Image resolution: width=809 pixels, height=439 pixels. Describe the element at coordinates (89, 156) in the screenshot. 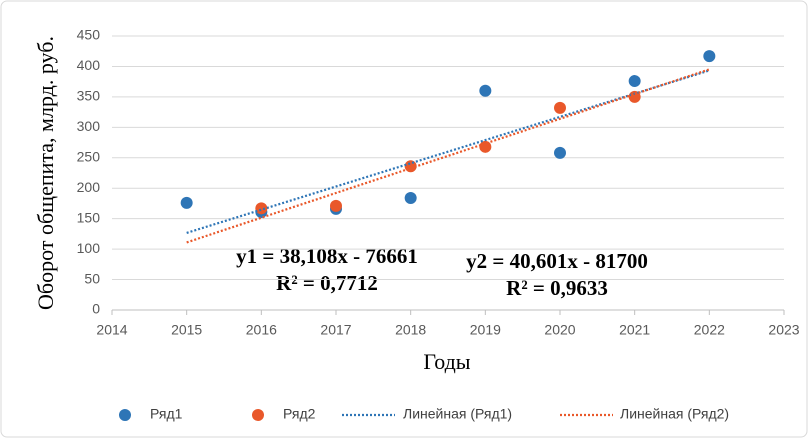

I see `y-tick-label: 250` at that location.